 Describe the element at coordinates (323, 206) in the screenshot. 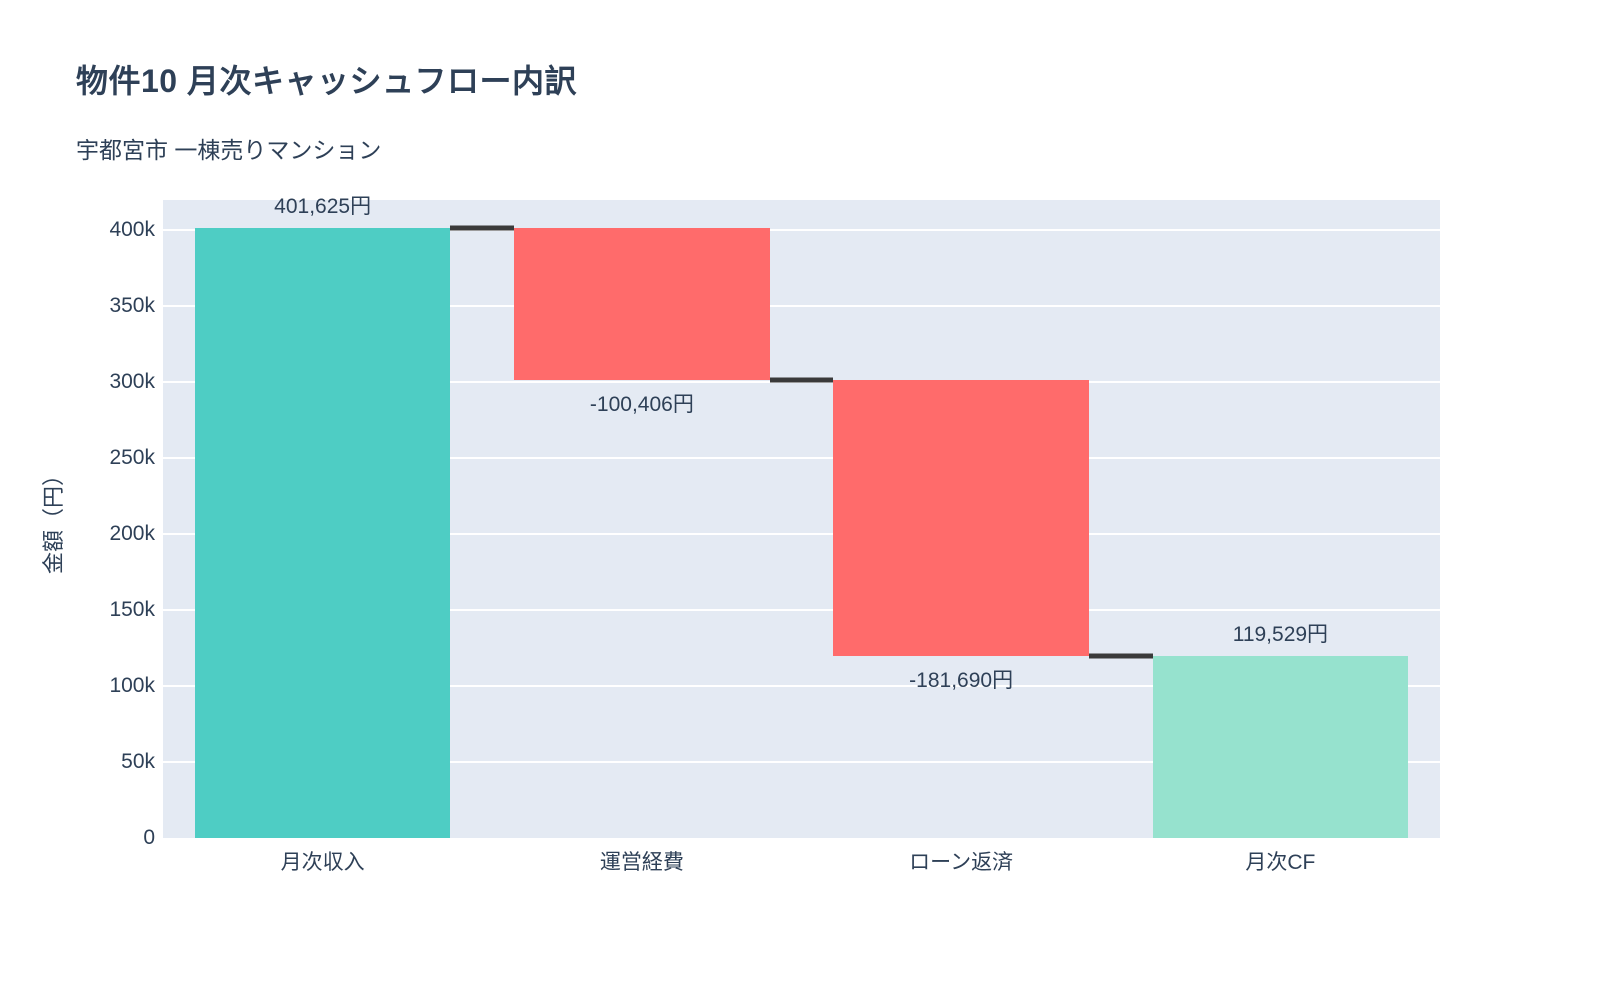

I see `bar-value-label: 401,625円` at that location.